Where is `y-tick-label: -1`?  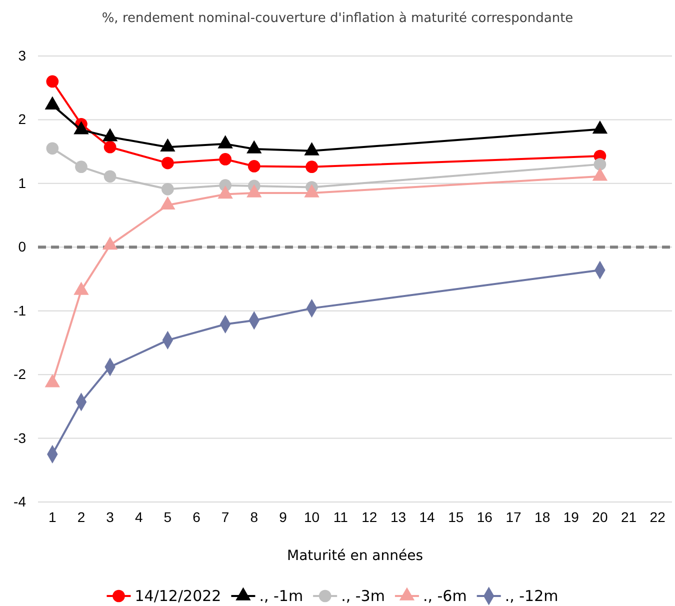 y-tick-label: -1 is located at coordinates (20, 310).